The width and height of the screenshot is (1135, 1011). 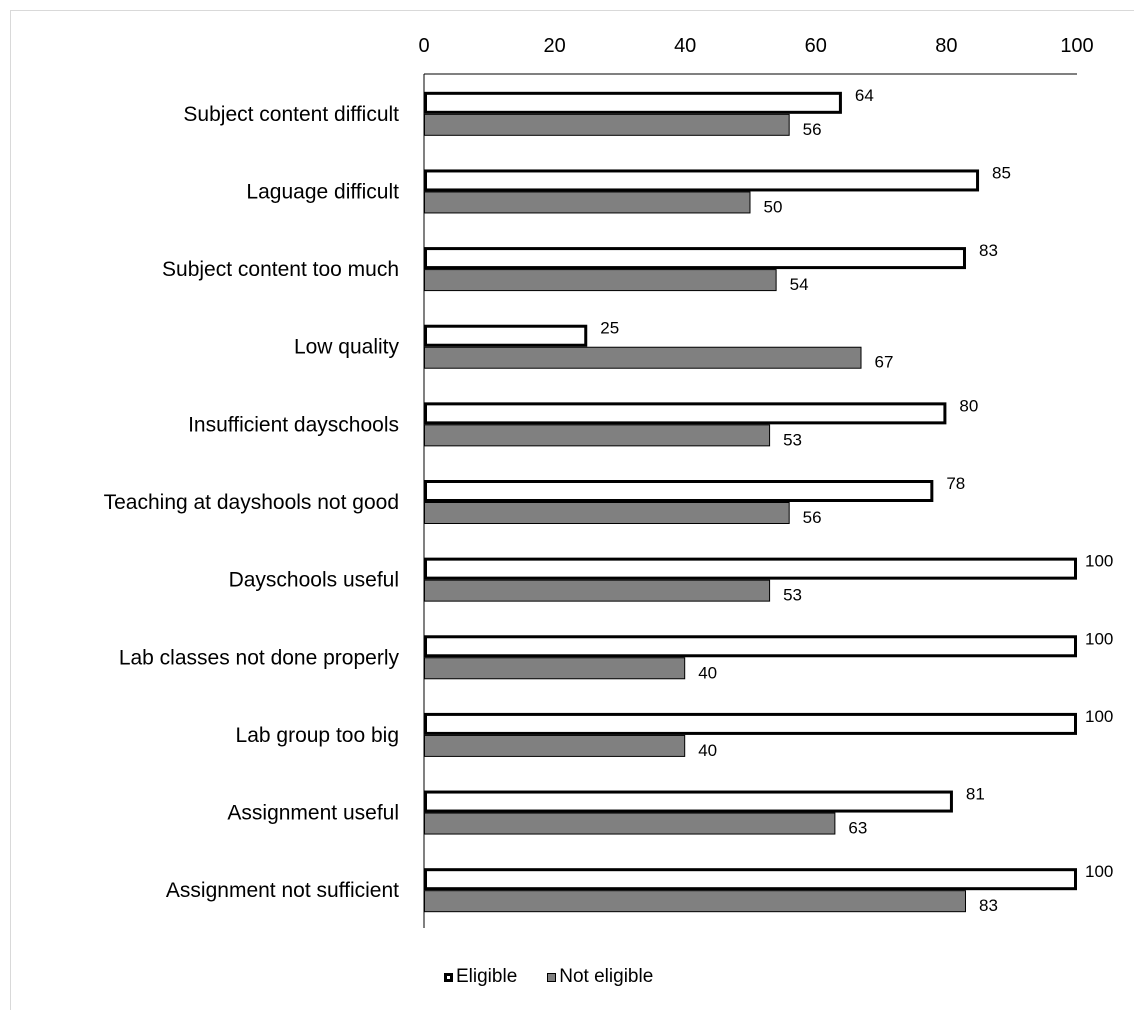 What do you see at coordinates (259, 657) in the screenshot?
I see `category-label: Lab classes not done properly` at bounding box center [259, 657].